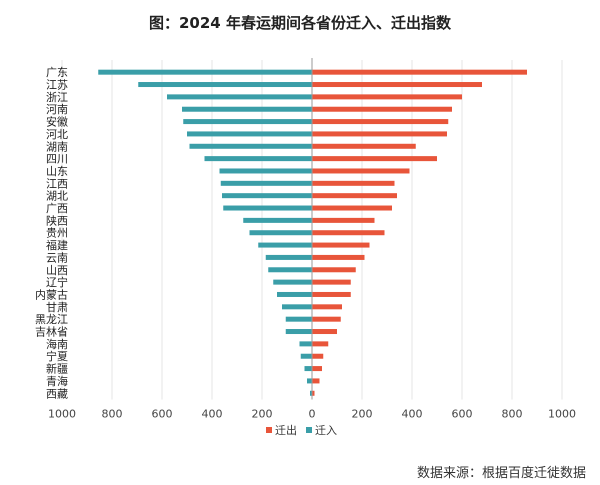 The height and width of the screenshot is (485, 600). I want to click on category-label: 广西, so click(57, 208).